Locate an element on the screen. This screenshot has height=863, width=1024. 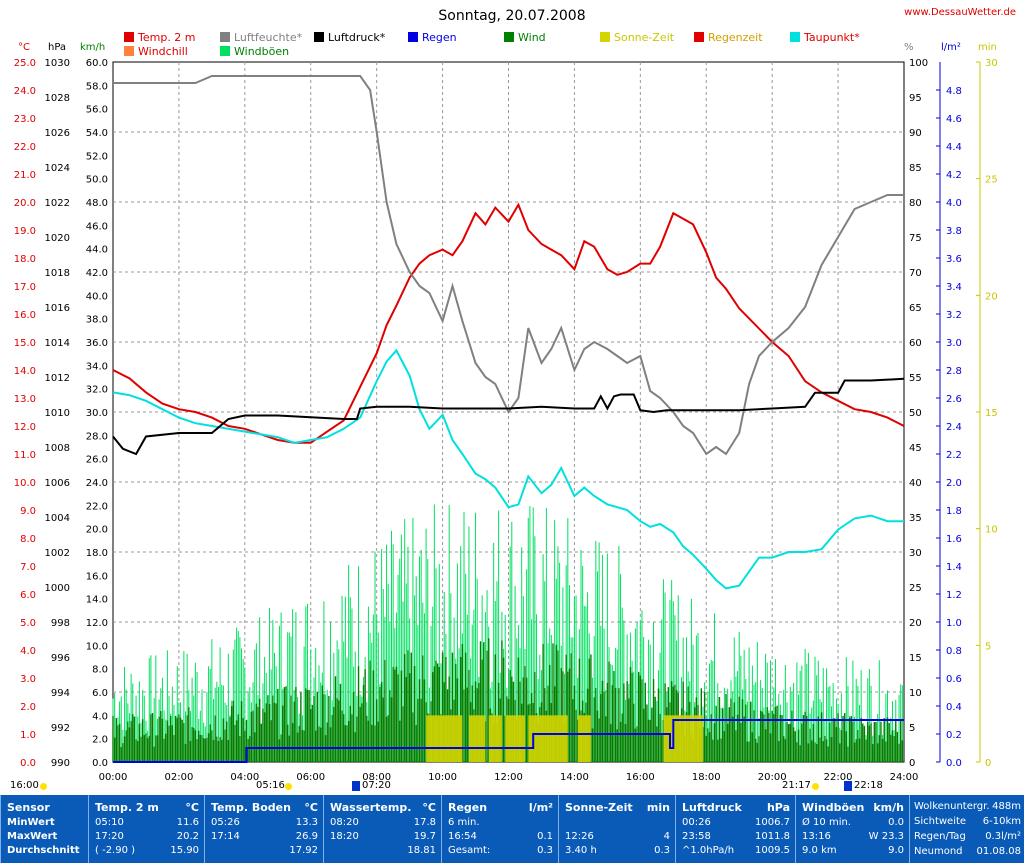
footer-label: 3.40 h is located at coordinates (581, 850).